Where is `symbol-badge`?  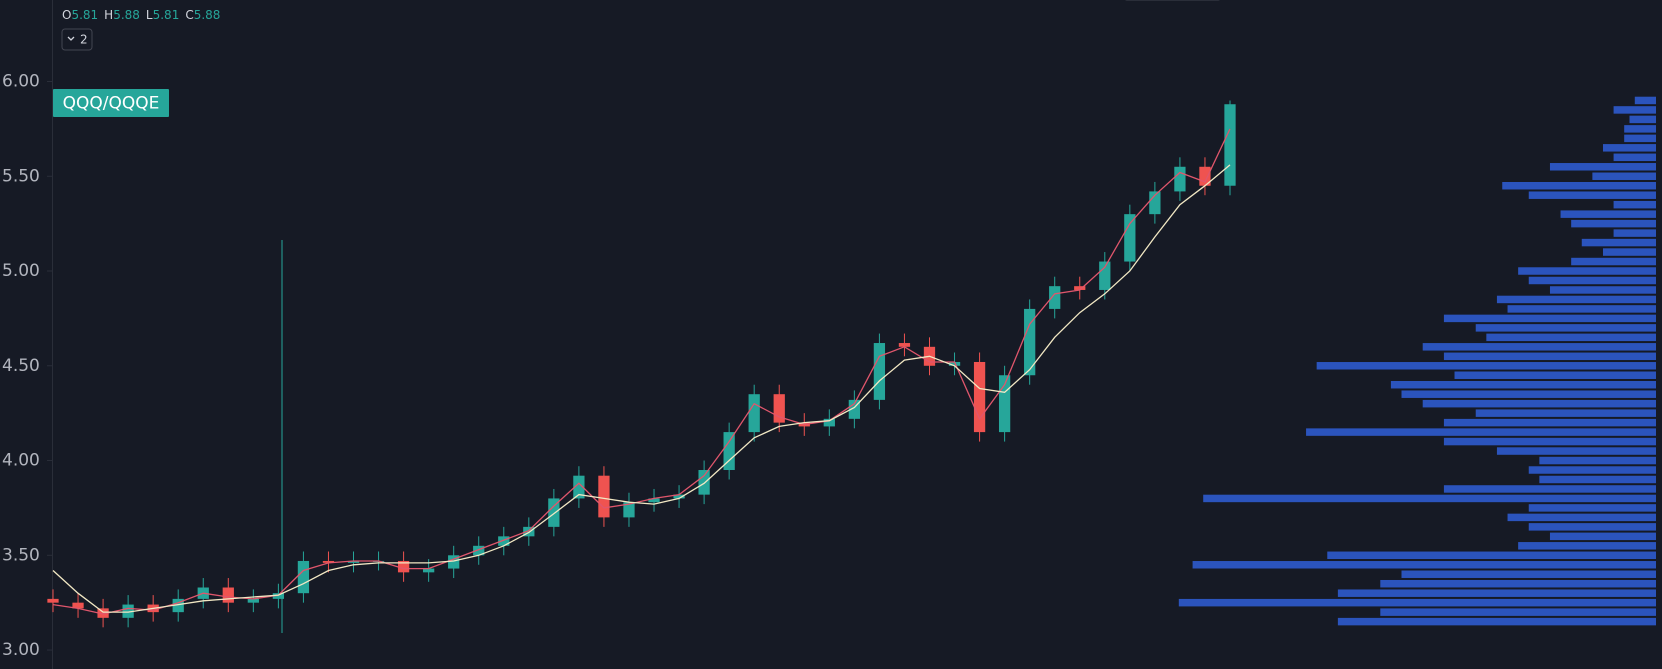 symbol-badge is located at coordinates (111, 103).